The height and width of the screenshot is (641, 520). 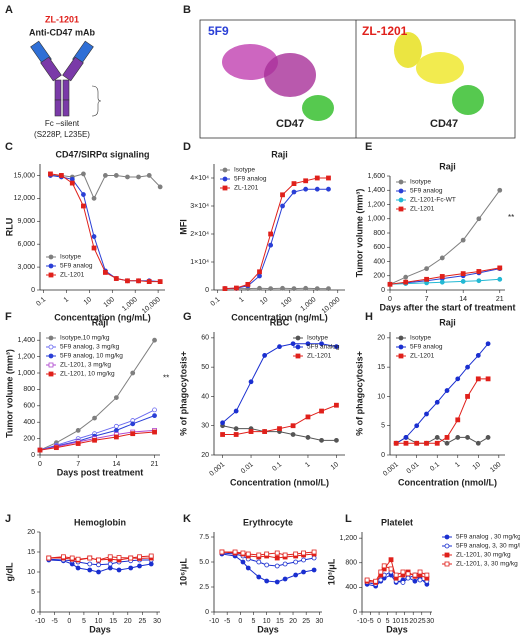 What do you see at coordinates (8, 317) in the screenshot?
I see `panel-label: F` at bounding box center [8, 317].